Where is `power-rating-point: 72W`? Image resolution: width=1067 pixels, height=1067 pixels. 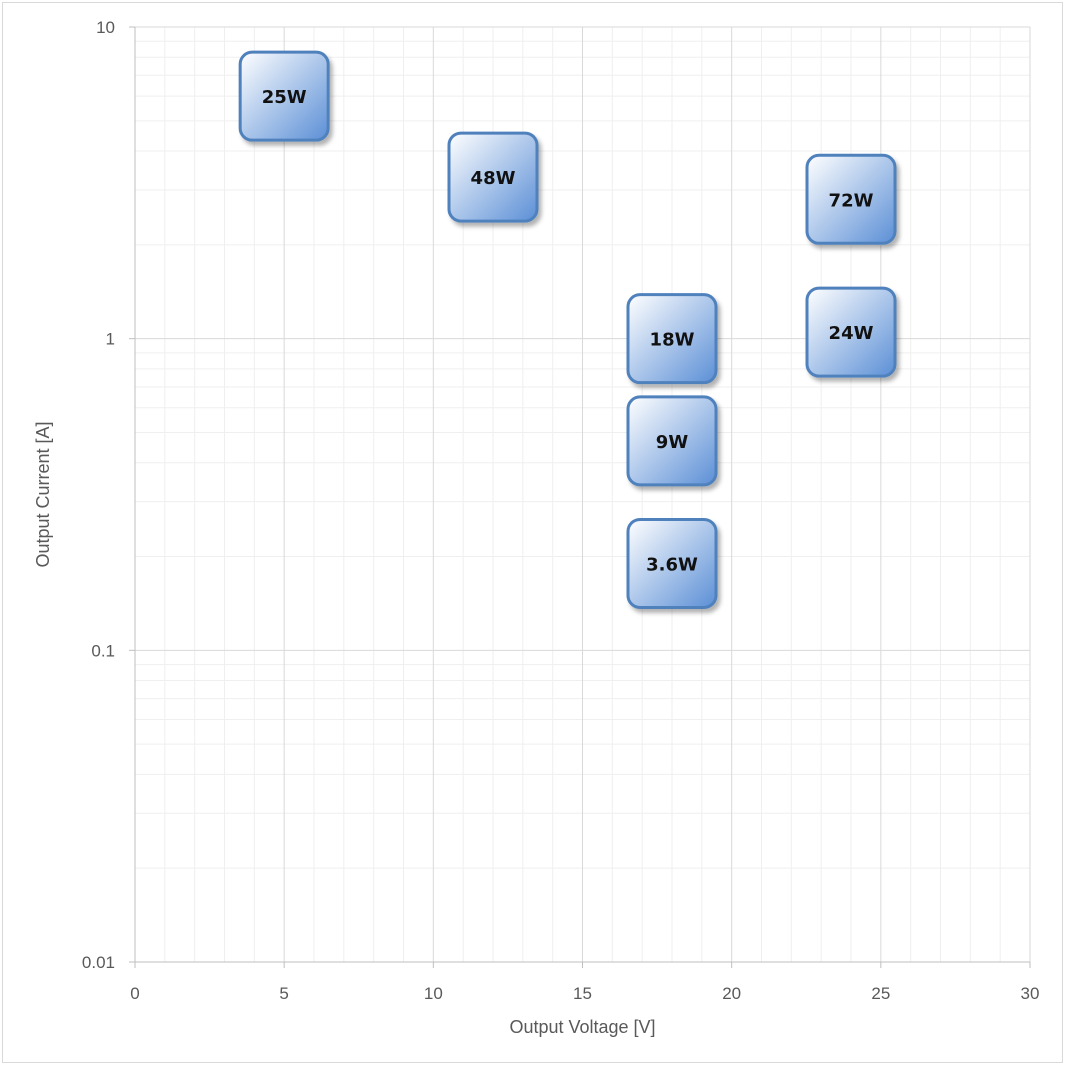
power-rating-point: 72W is located at coordinates (851, 199).